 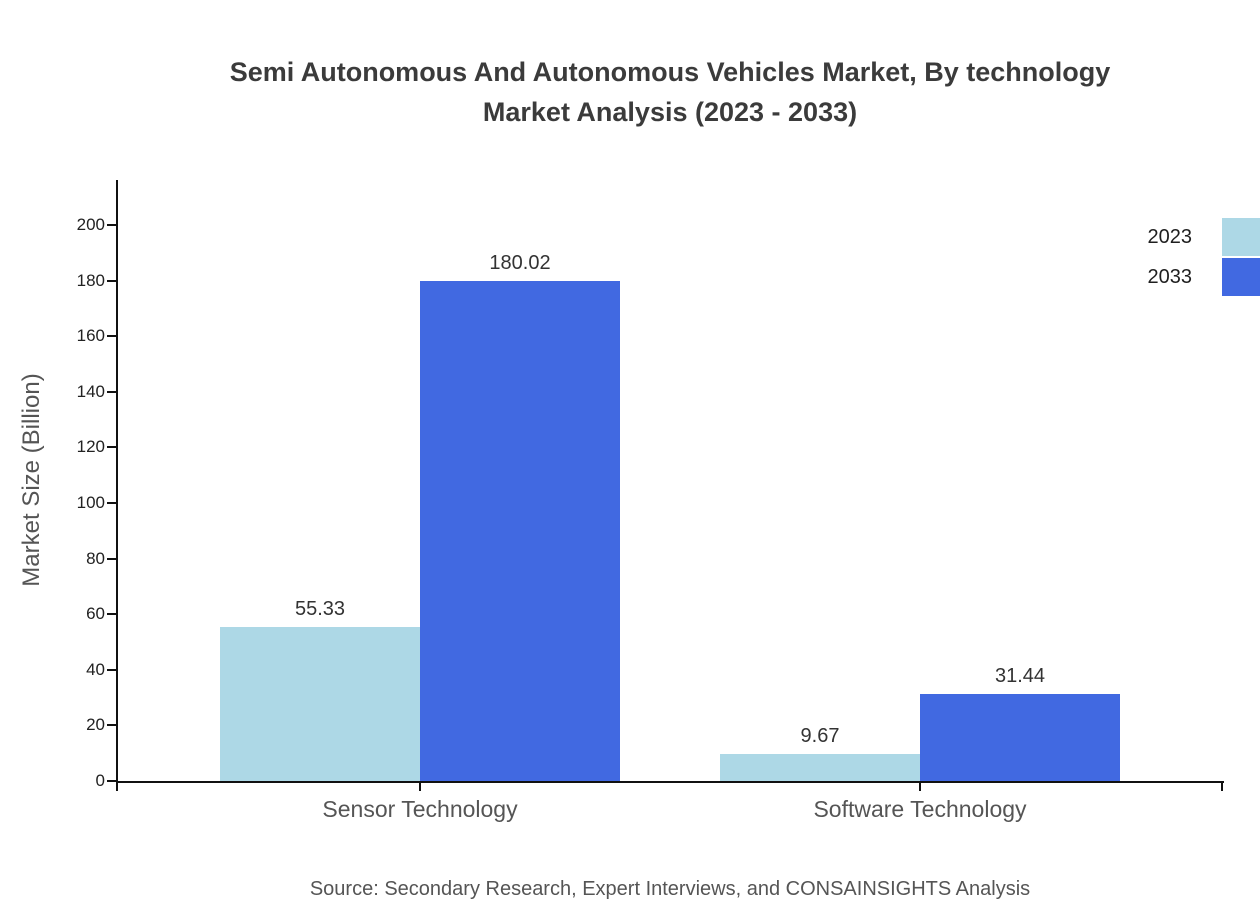 I want to click on x-category-label: Sensor Technology, so click(x=420, y=809).